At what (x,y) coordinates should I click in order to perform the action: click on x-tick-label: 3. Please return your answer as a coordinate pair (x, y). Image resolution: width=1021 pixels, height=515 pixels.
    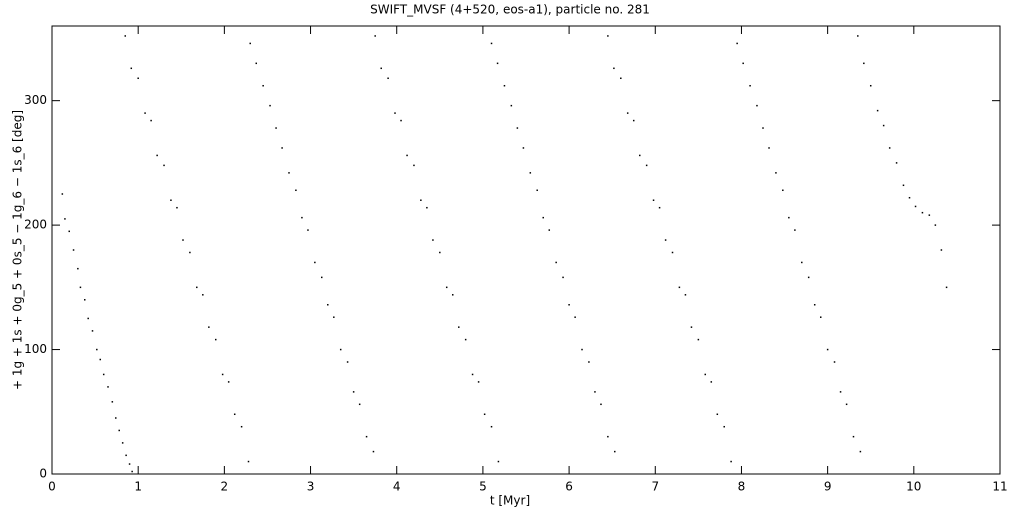
    Looking at the image, I should click on (311, 487).